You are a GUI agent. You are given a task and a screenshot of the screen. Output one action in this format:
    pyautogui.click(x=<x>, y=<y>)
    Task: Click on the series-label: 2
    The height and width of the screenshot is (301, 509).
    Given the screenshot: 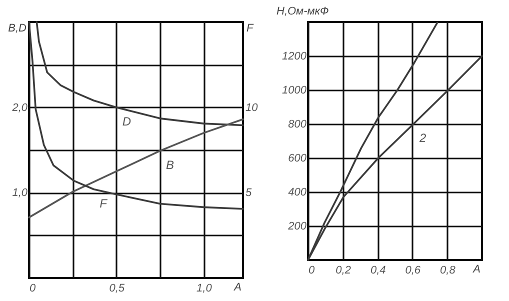 What is the action you would take?
    pyautogui.click(x=422, y=138)
    